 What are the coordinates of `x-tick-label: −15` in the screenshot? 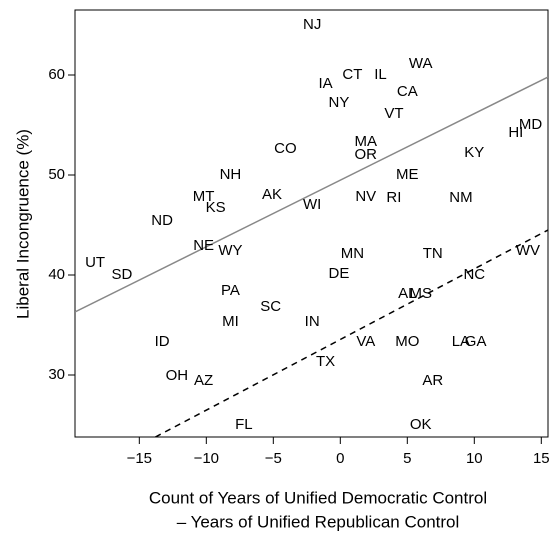 It's located at (139, 458).